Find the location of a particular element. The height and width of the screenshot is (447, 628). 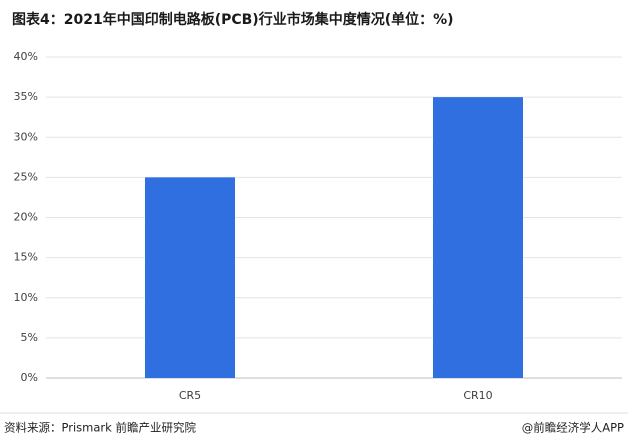

y-tick-label: 0% is located at coordinates (29, 377).